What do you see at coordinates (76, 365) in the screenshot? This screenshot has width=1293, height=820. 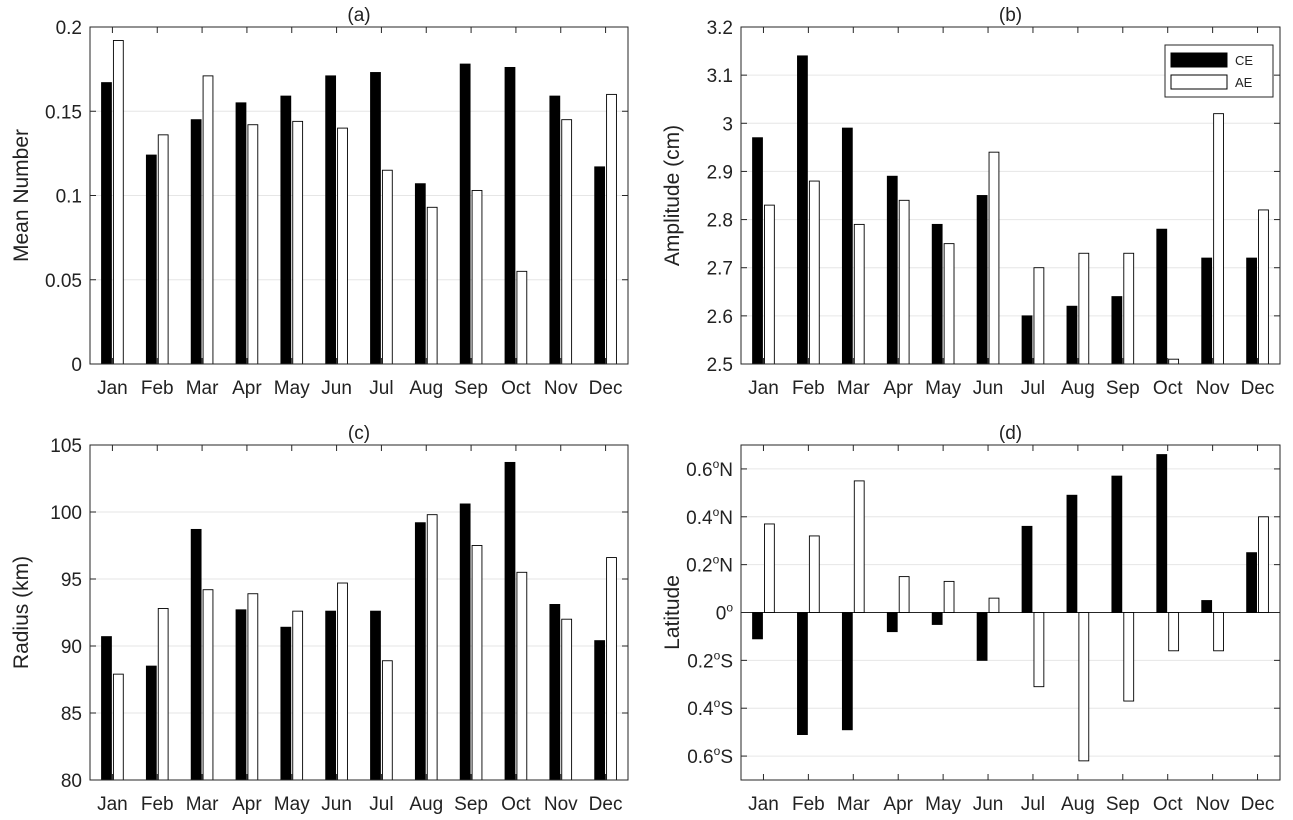 I see `y-tick-label: 0` at bounding box center [76, 365].